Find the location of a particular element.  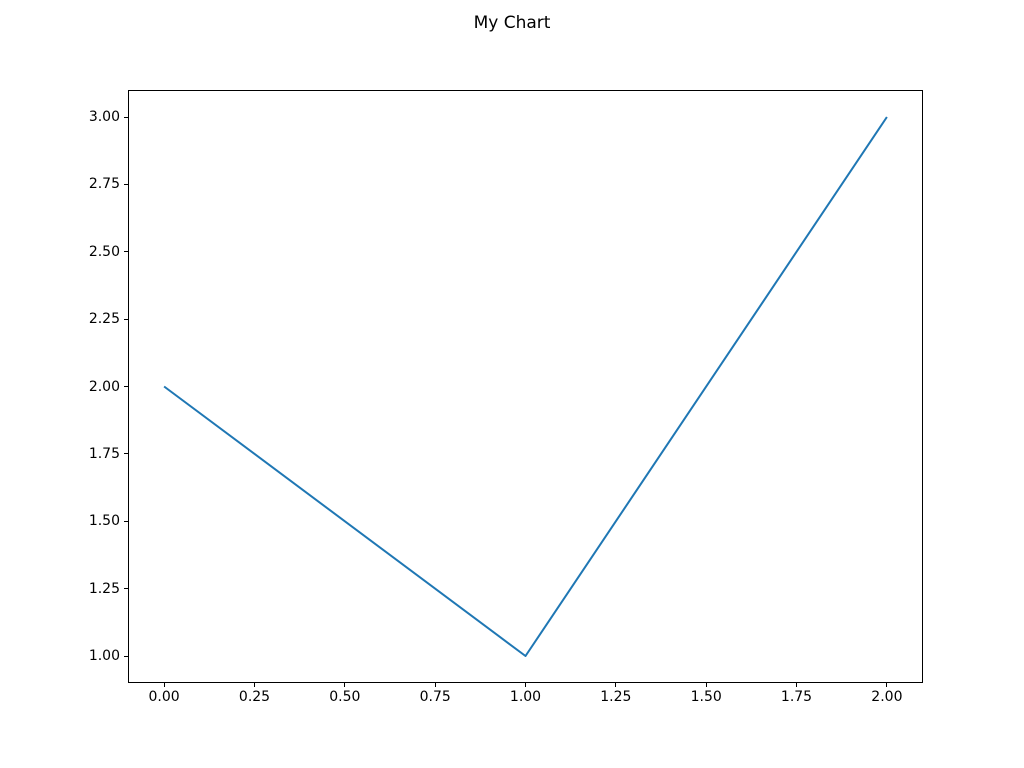

x-tick-label: 0.50 is located at coordinates (345, 697).